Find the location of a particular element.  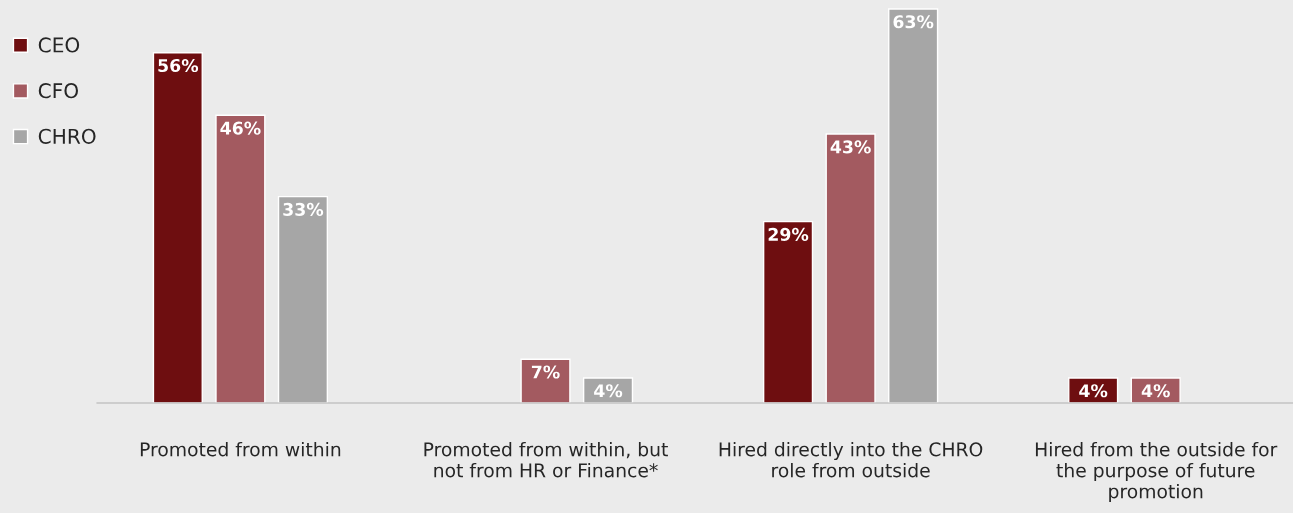

x-tick-label: Promoted from within is located at coordinates (240, 449).